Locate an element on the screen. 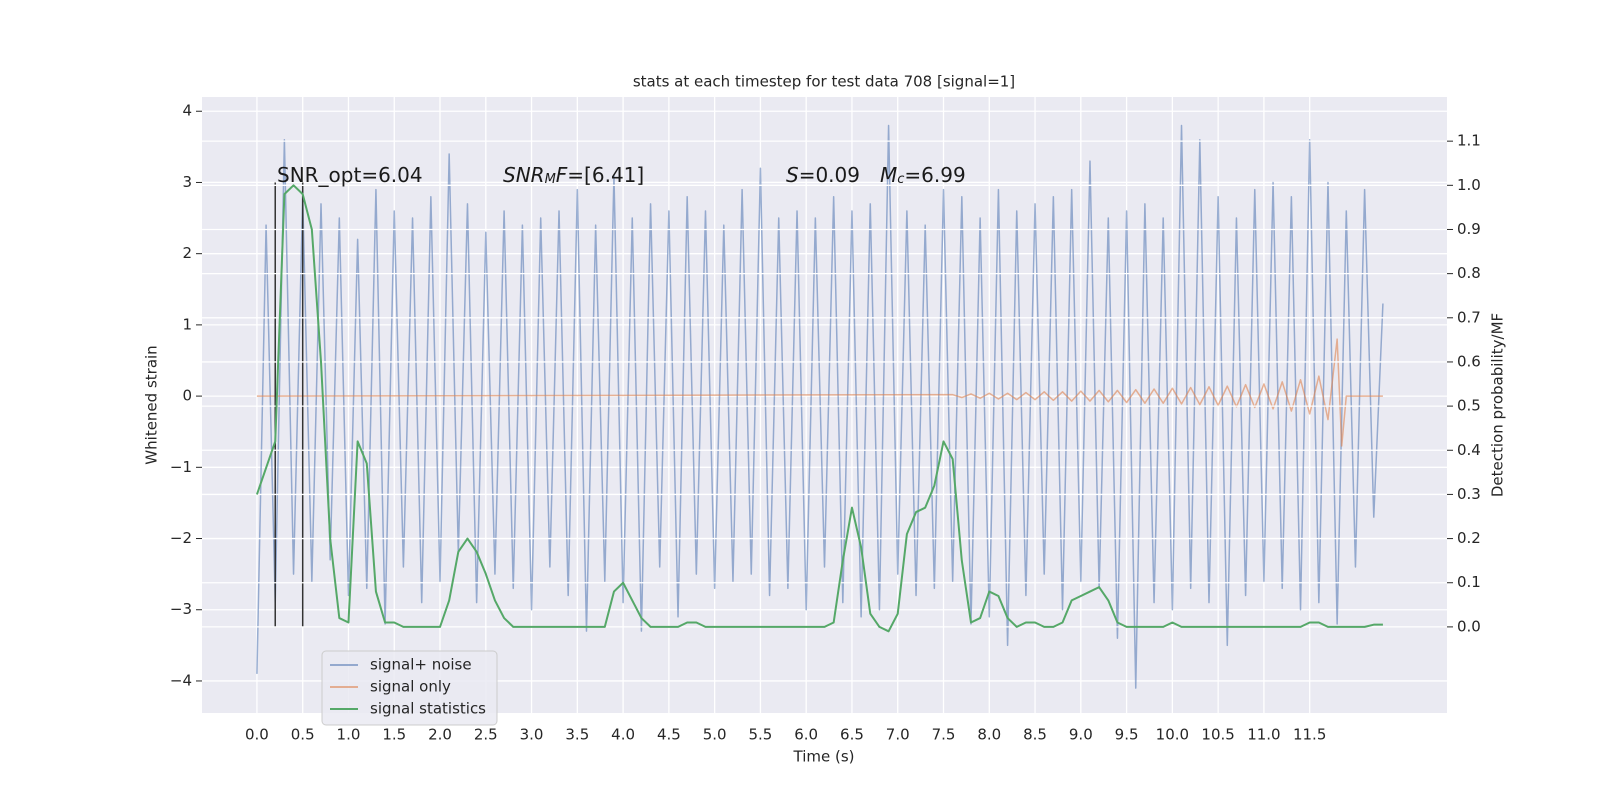 Image resolution: width=1600 pixels, height=800 pixels. y-tick-label: 2 is located at coordinates (187, 253).